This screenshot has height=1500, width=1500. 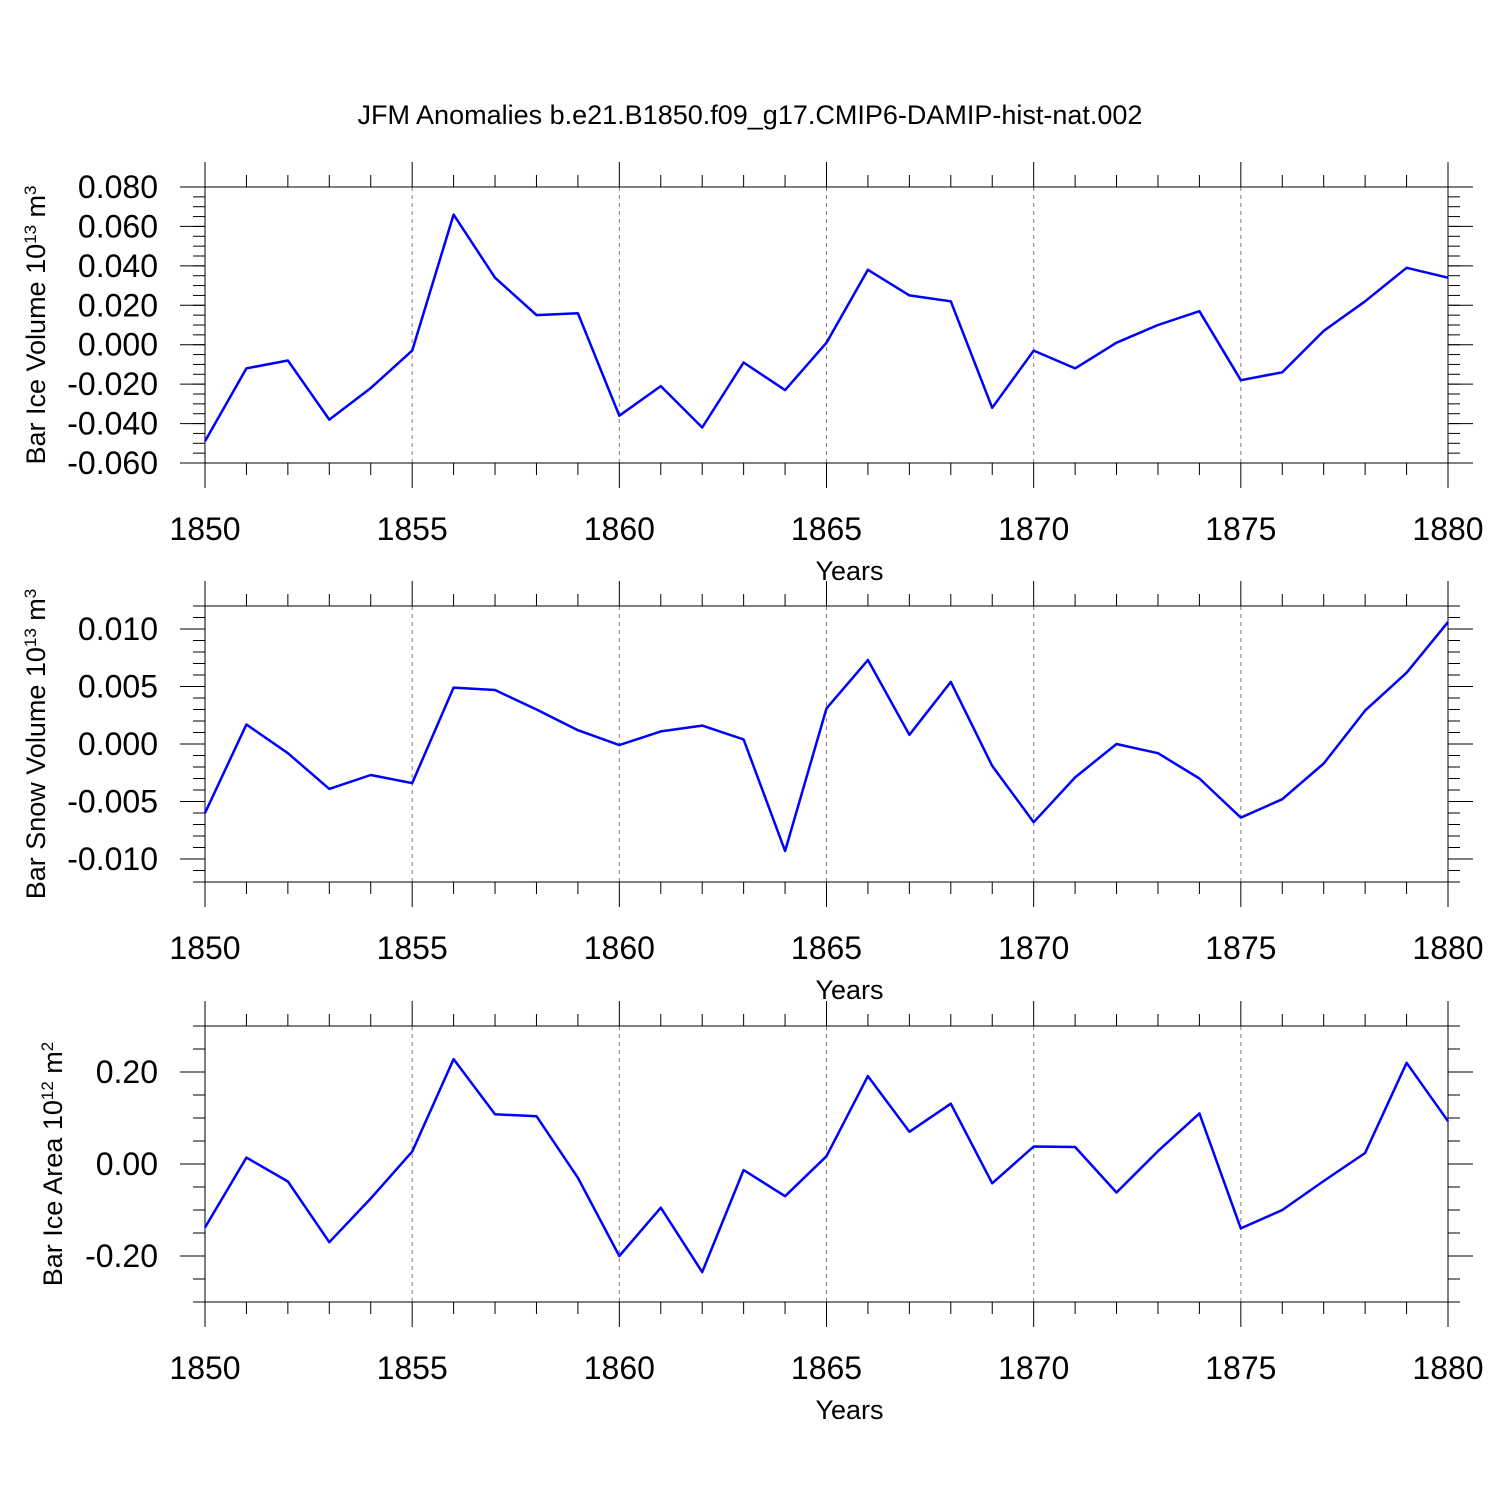 I want to click on y-tick-label: 0.005, so click(x=118, y=687).